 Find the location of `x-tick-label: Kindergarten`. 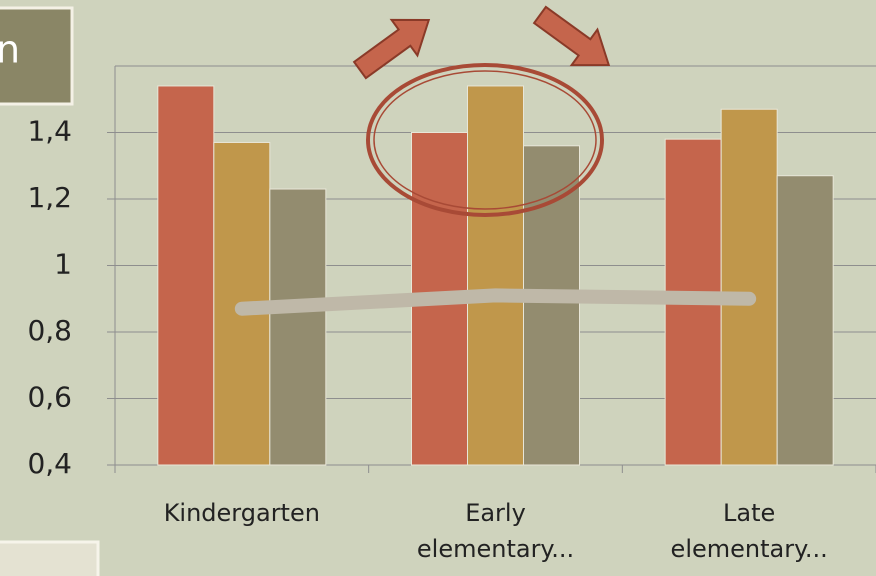

x-tick-label: Kindergarten is located at coordinates (241, 513).